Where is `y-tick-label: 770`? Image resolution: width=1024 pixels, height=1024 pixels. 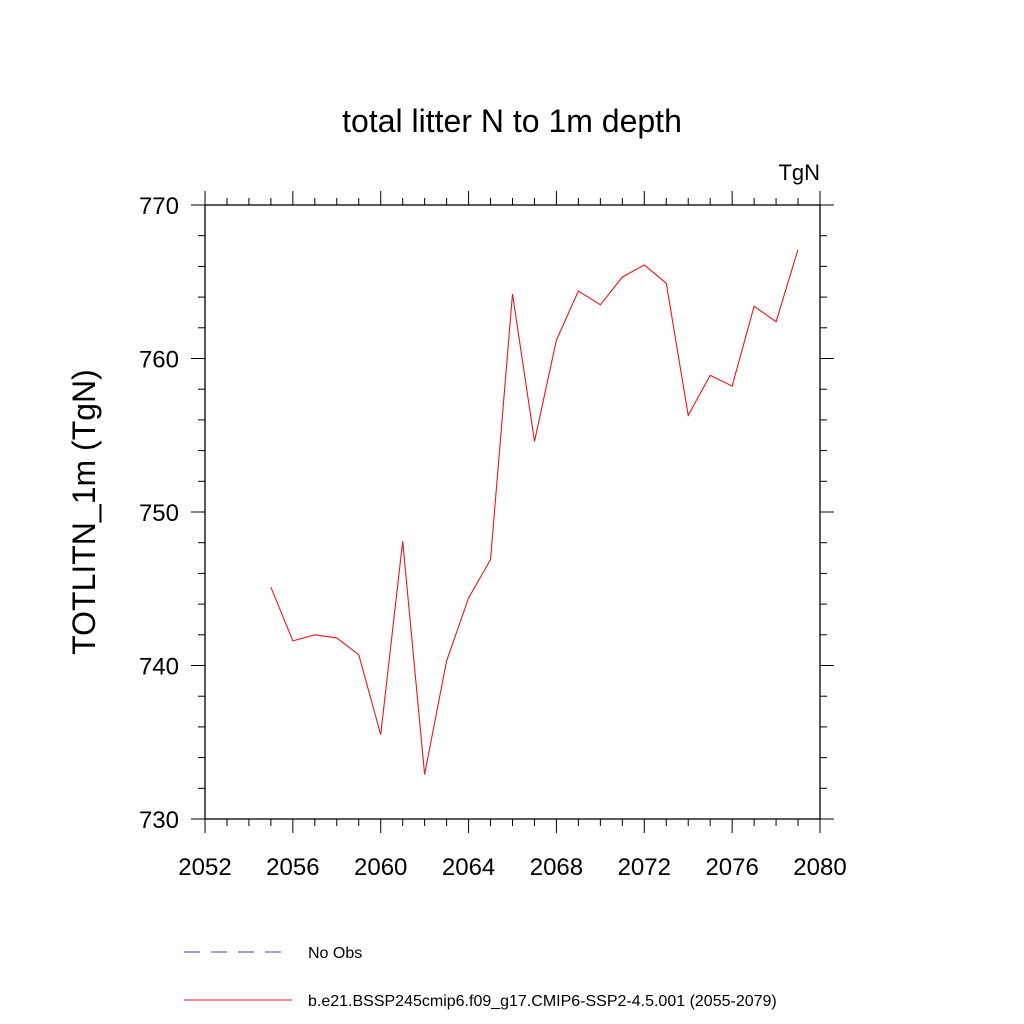
y-tick-label: 770 is located at coordinates (159, 206).